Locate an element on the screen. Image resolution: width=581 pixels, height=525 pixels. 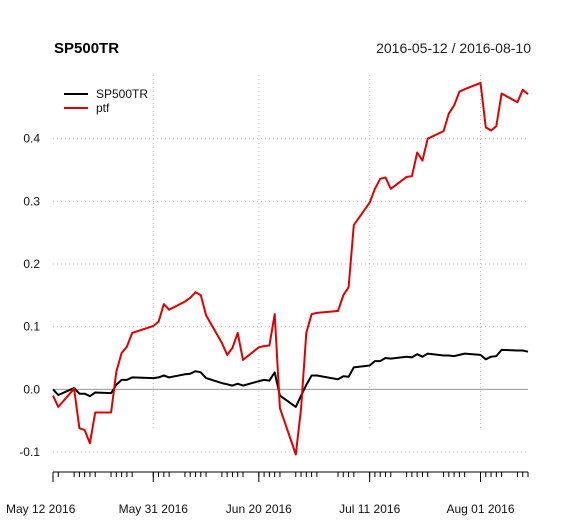
legend: SP500TR ptf is located at coordinates (106, 101).